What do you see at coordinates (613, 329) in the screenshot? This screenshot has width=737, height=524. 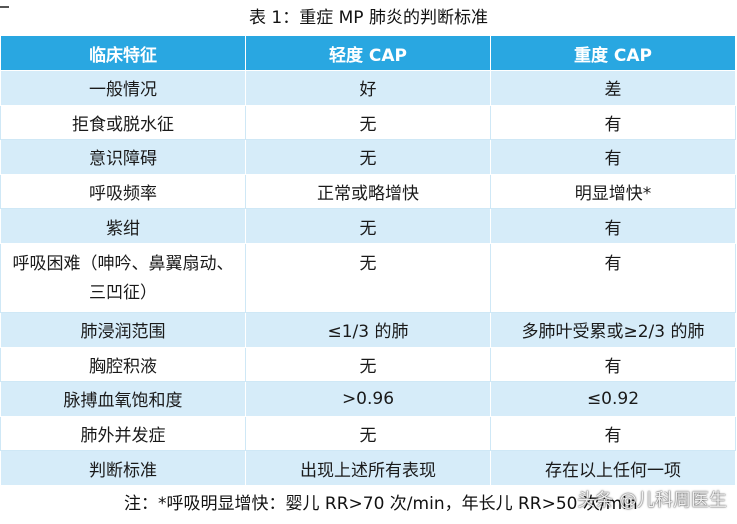 I see `row-severe: 多肺叶受累或≥2/3 的肺` at bounding box center [613, 329].